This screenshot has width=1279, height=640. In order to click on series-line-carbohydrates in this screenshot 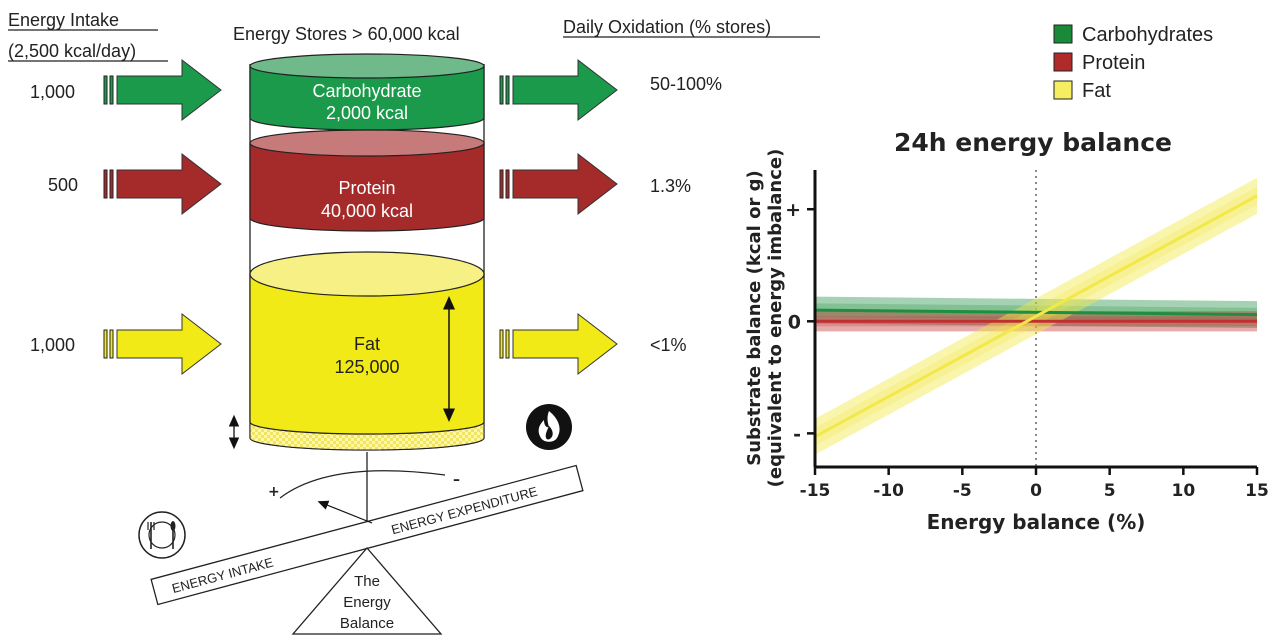, I will do `click(1036, 312)`.